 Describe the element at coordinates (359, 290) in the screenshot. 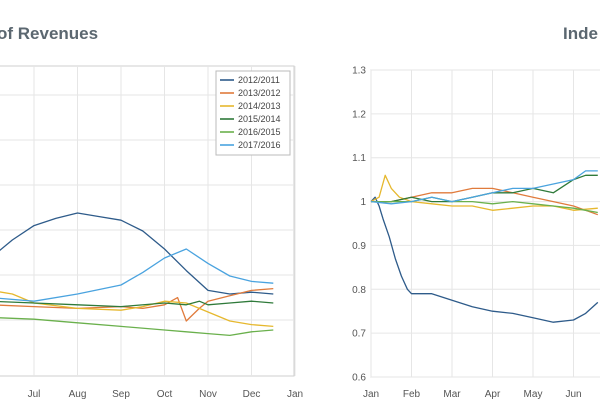

I see `right-y-tick-label: 0.8` at that location.